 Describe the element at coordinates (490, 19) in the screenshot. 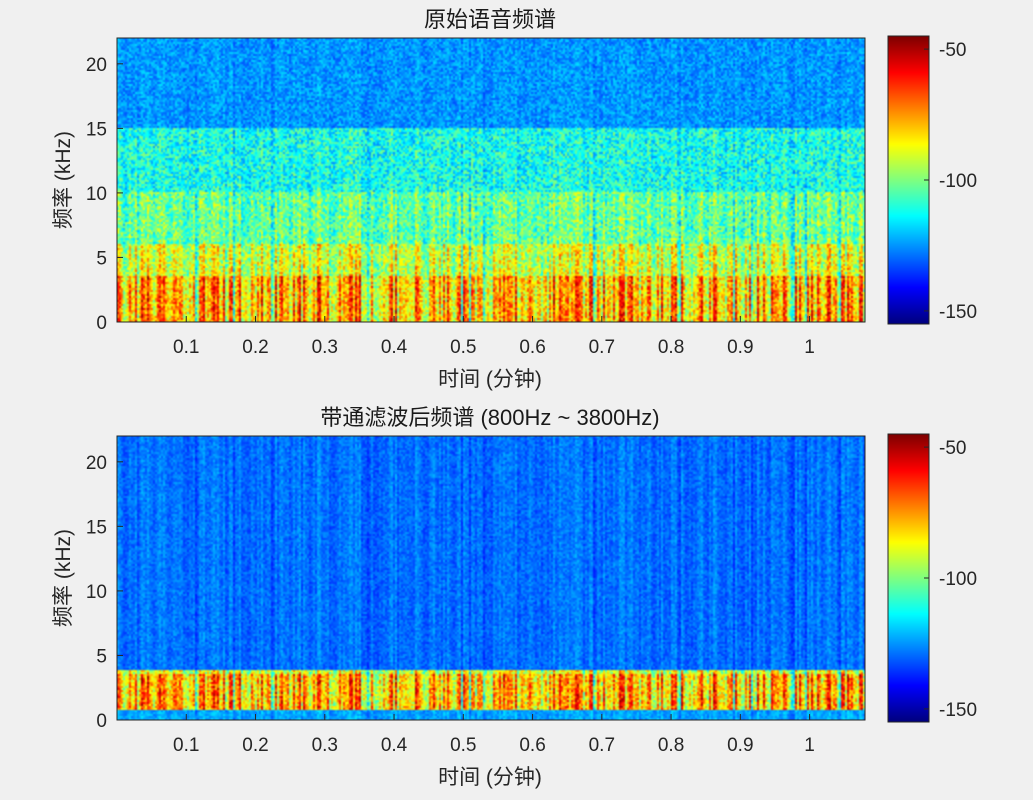

I see `chart-title: 原始语音频谱` at that location.